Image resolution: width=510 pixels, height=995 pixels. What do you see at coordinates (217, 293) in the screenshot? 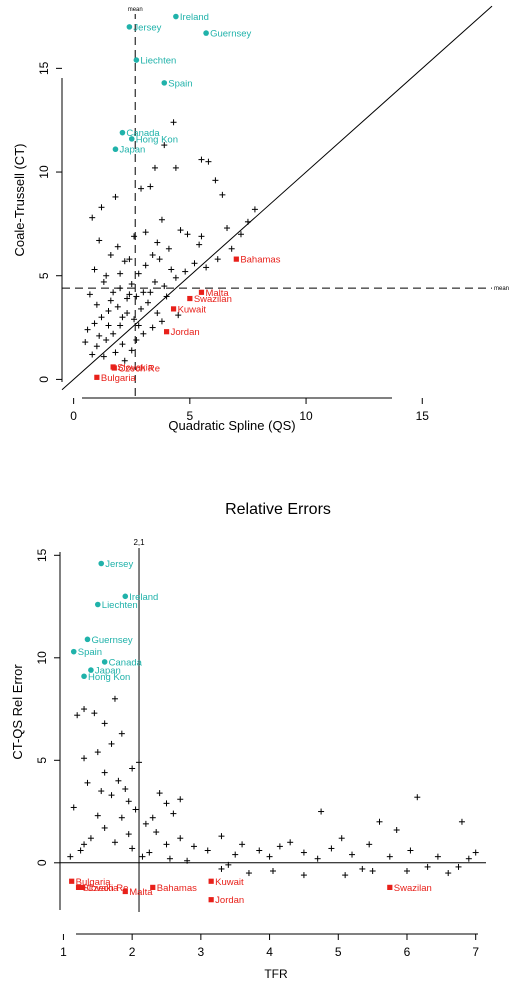
I see `point-label: Malta` at bounding box center [217, 293].